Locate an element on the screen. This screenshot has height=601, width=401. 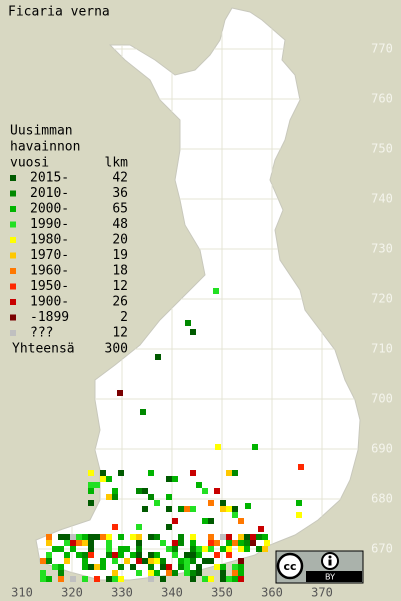
legend-label: 2000- is located at coordinates (49, 209).